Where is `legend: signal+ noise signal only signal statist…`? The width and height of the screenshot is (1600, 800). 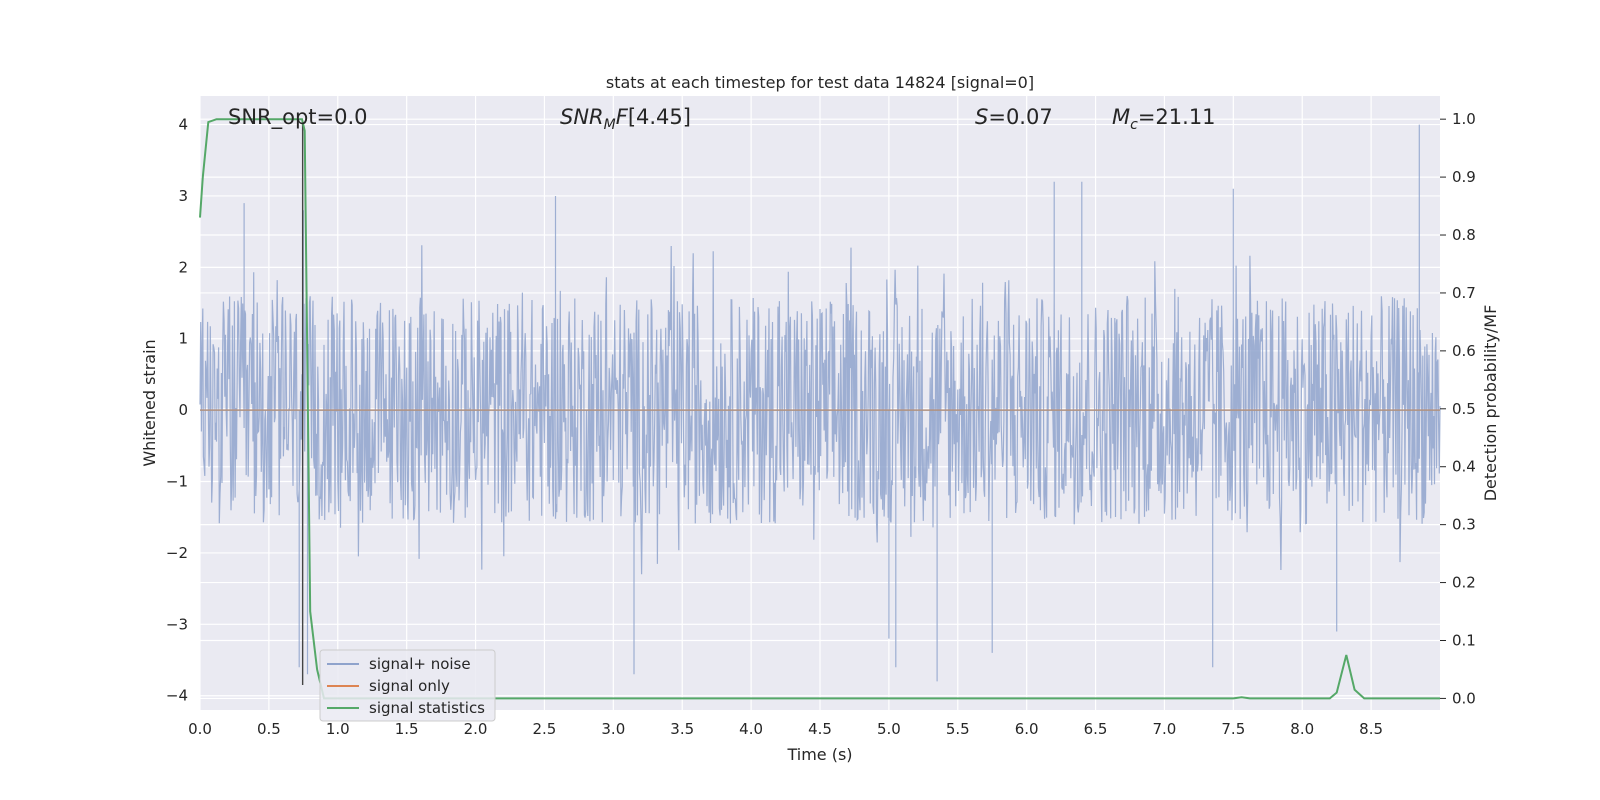 legend: signal+ noise signal only signal statist… is located at coordinates (407, 685).